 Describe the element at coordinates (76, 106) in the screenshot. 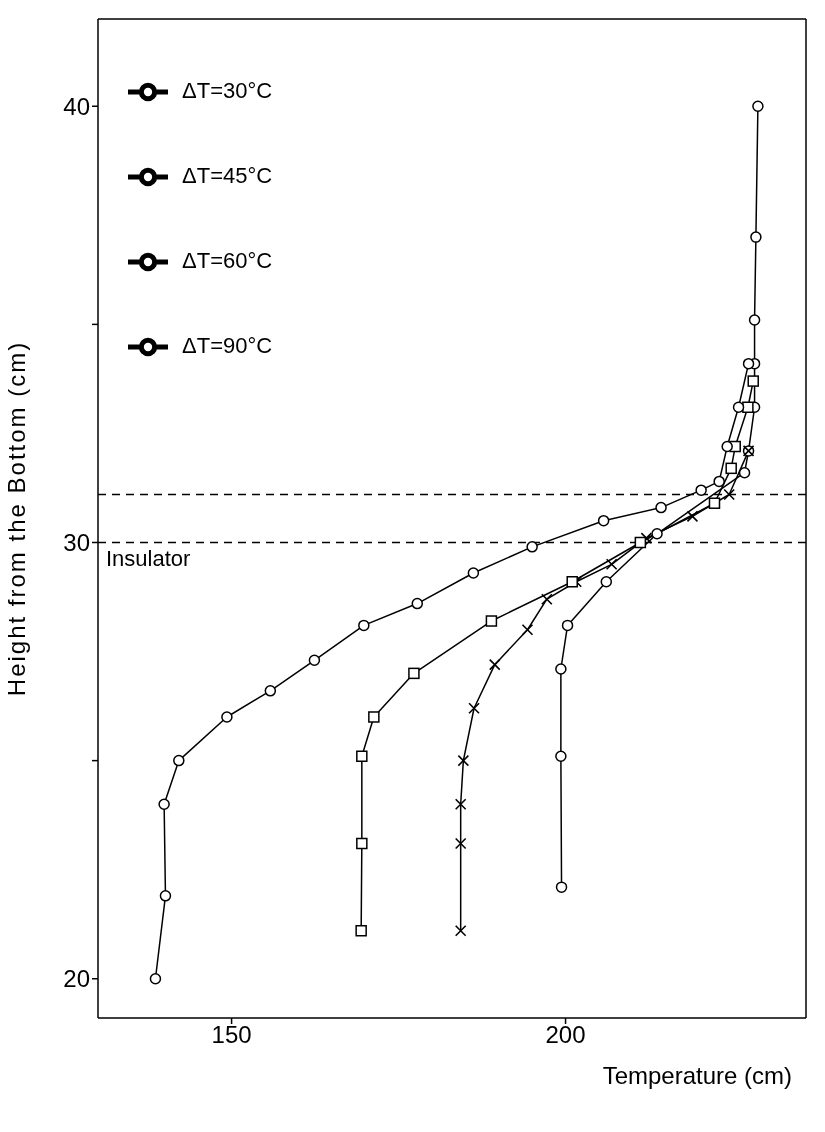

I see `y-tick-label: 40` at that location.